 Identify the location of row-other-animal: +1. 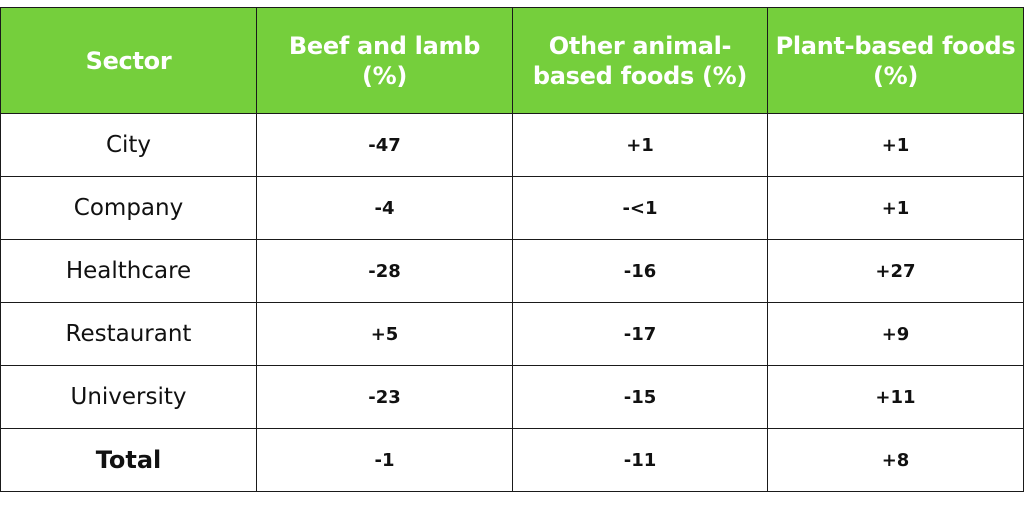
(640, 145).